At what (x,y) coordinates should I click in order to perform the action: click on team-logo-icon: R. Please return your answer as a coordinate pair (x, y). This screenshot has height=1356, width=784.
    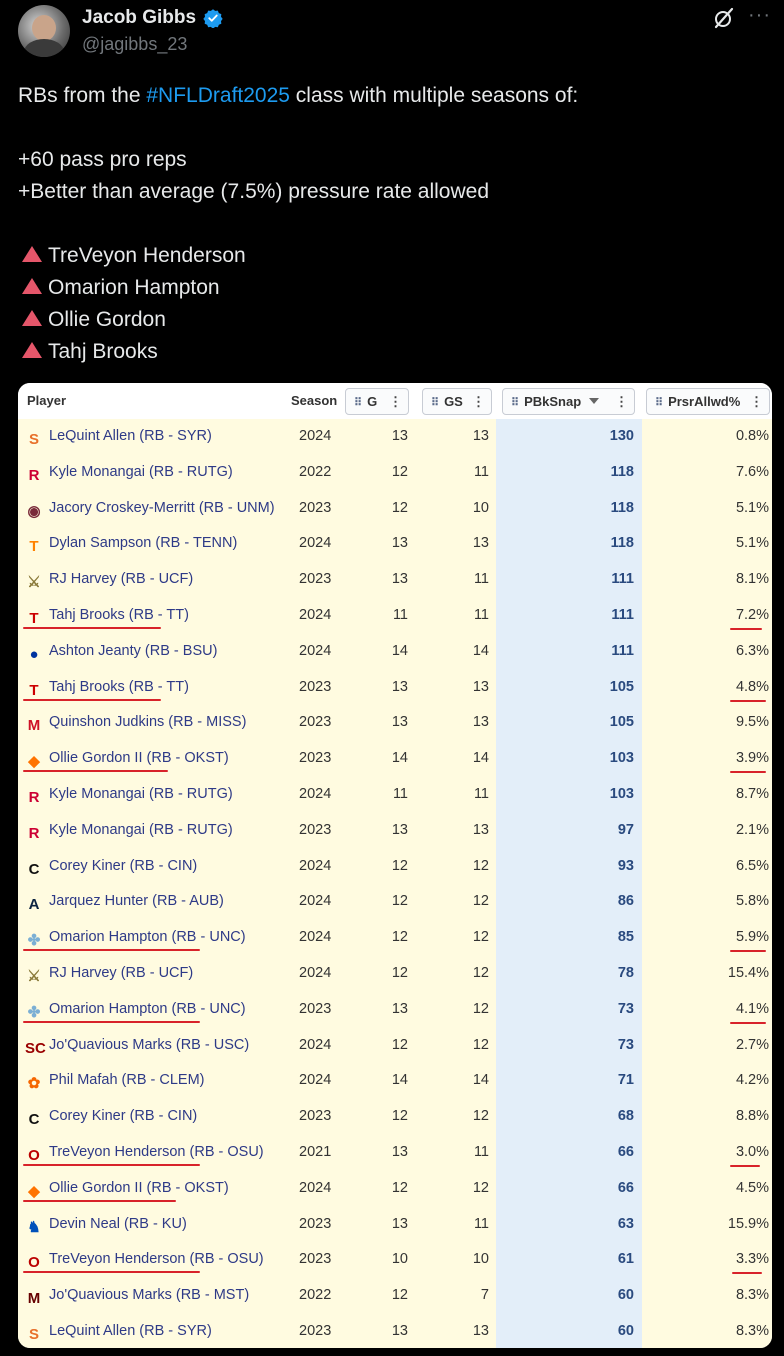
    Looking at the image, I should click on (34, 475).